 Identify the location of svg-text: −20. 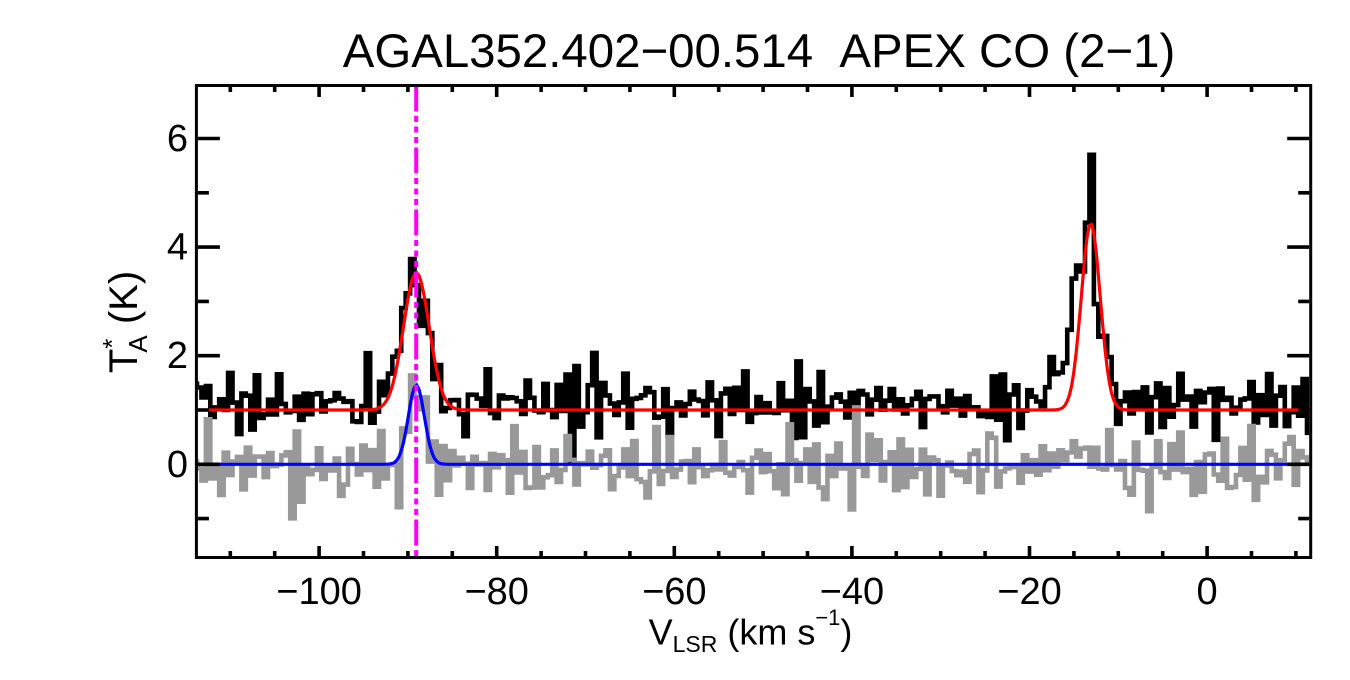
(1029, 592).